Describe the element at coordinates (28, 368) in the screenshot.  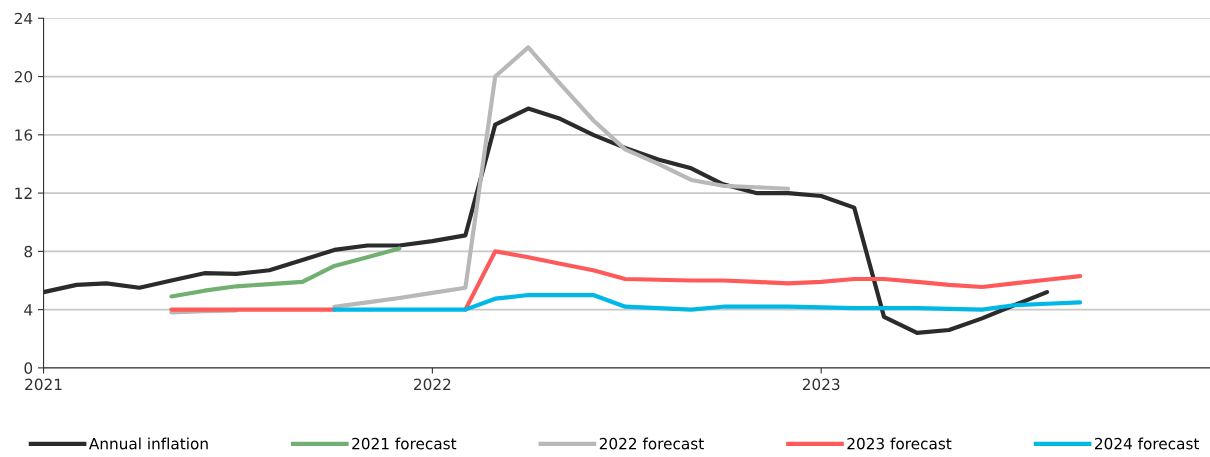
I see `y-tick-label: 0` at that location.